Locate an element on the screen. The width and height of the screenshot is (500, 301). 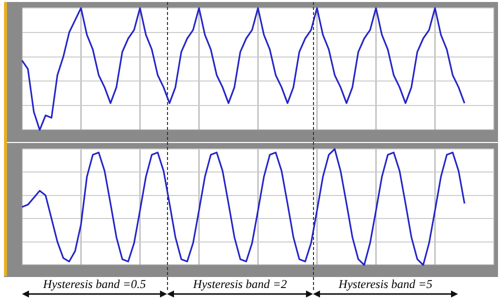
text: Hysteresis band =0.5 is located at coordinates (94, 284).